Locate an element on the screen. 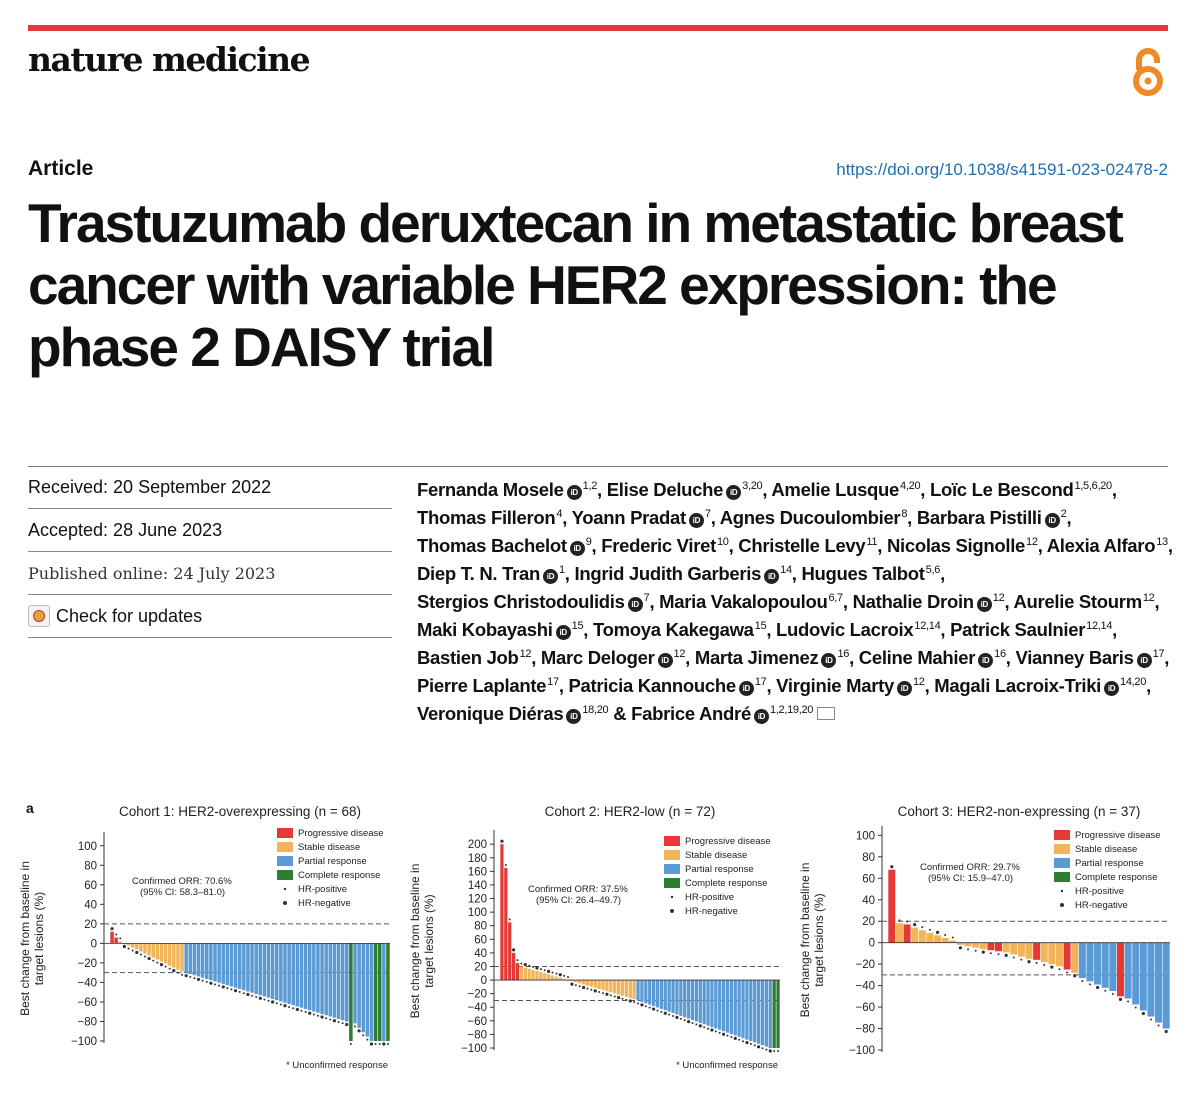  author: Maki Kobayashi iD15 is located at coordinates (500, 629).